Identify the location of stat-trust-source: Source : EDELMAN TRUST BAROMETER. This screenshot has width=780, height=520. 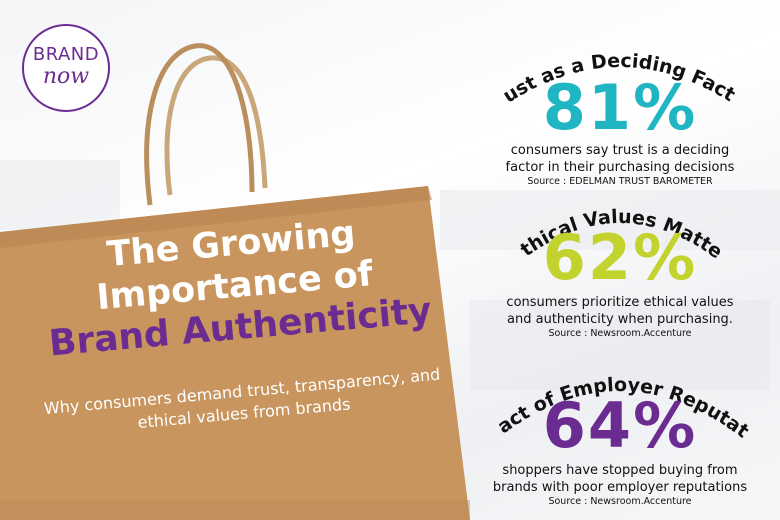
(620, 181).